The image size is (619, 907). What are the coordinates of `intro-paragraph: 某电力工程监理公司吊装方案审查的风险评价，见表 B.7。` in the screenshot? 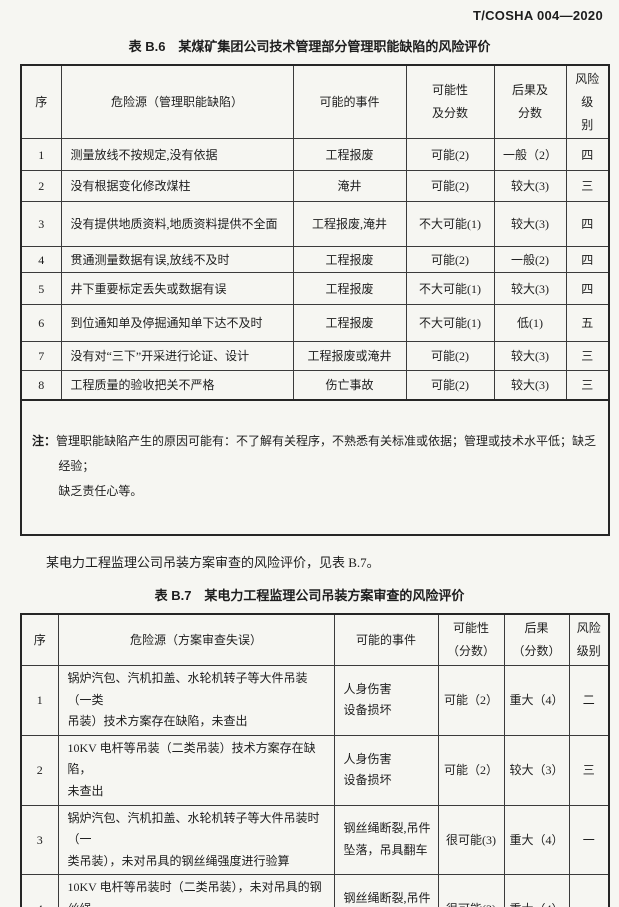 It's located at (213, 562).